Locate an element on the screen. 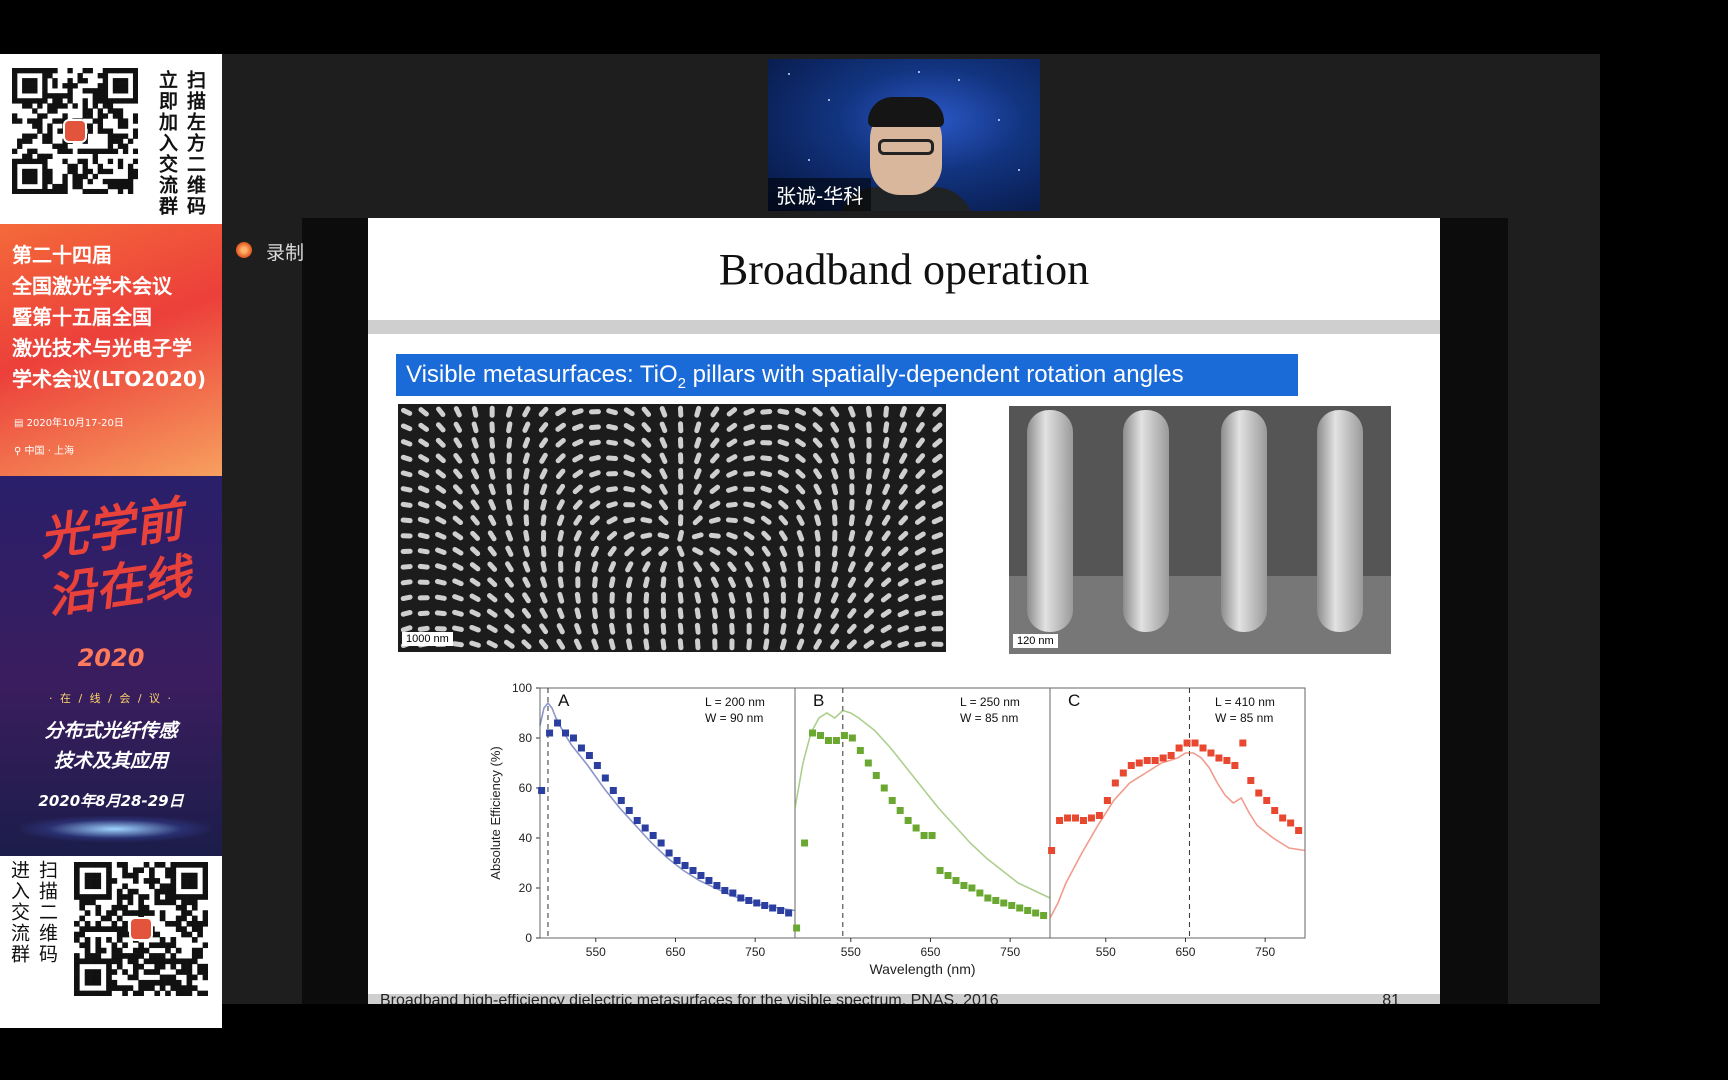  panel-length: L = 200 nm is located at coordinates (735, 702).